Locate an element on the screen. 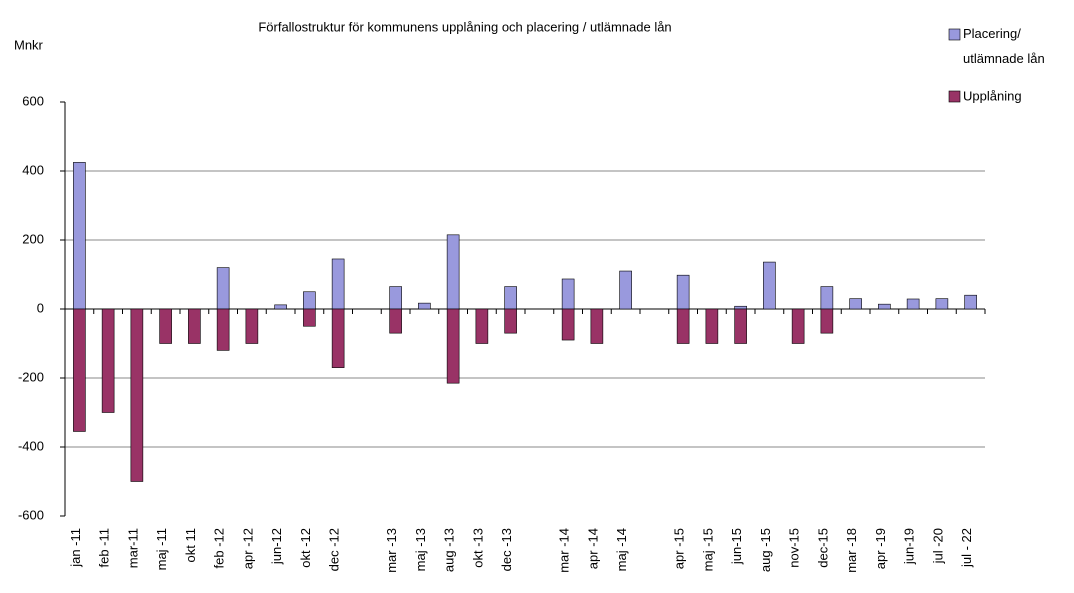 The width and height of the screenshot is (1074, 593). x-tick-label: maj -11 is located at coordinates (161, 549).